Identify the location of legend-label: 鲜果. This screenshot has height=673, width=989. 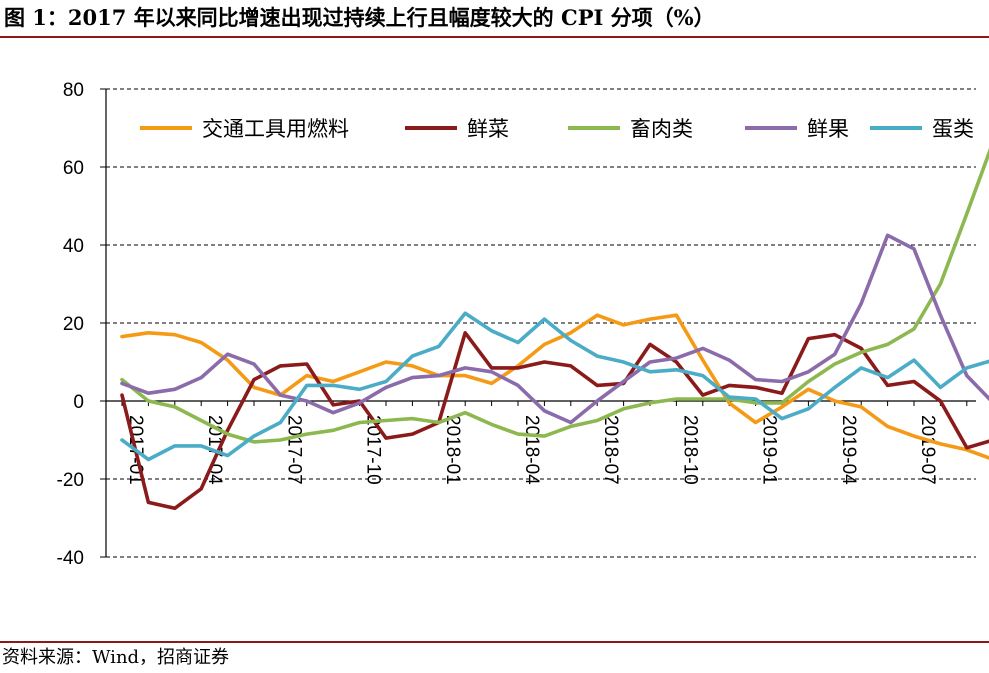
(828, 129).